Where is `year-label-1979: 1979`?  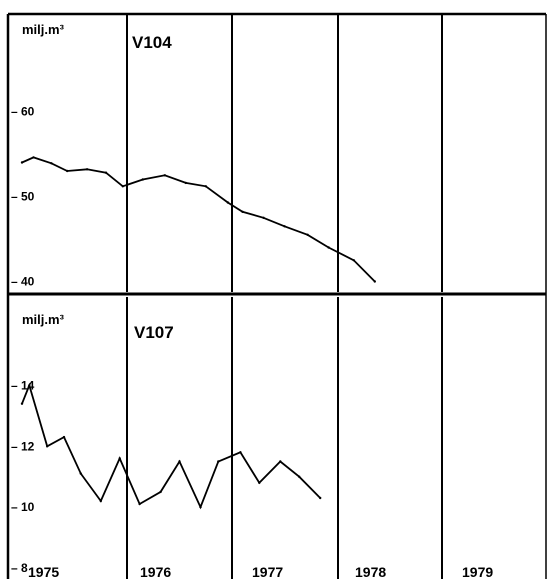
year-label-1979: 1979 is located at coordinates (477, 571).